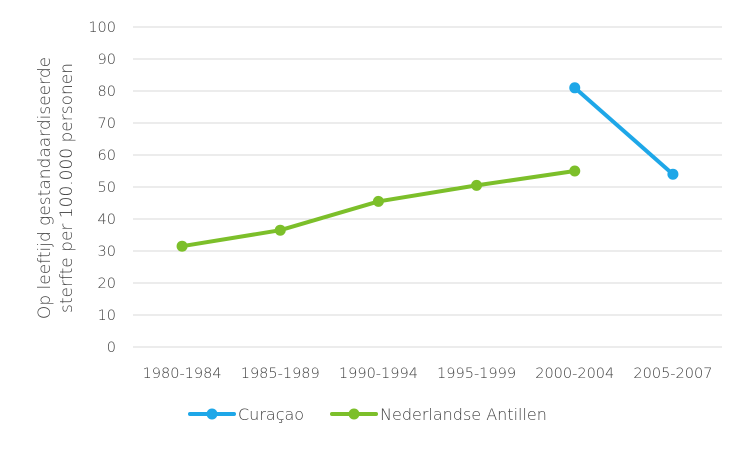  I want to click on x-tick-label: 1985-1989, so click(280, 374).